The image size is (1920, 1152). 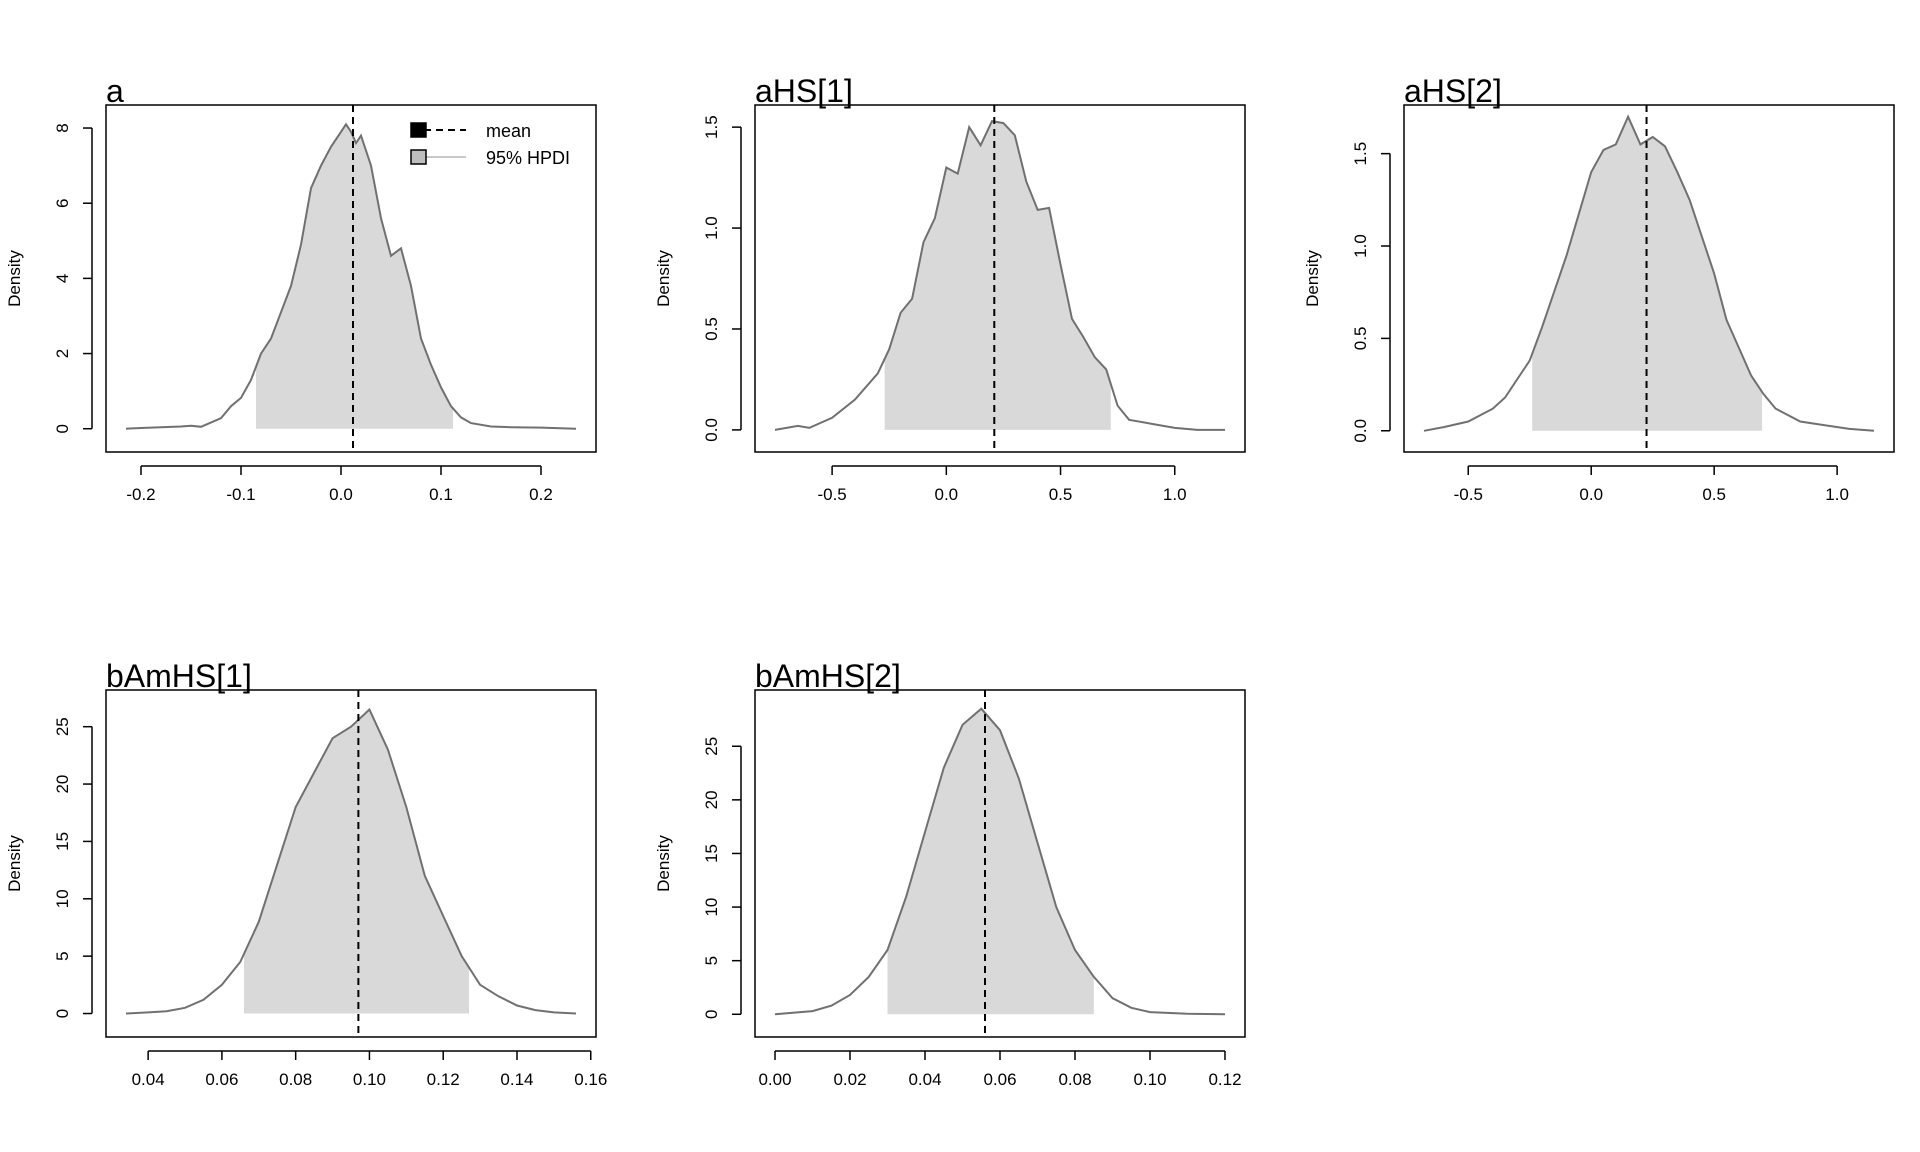 I want to click on x-tick-label: -0.1, so click(x=240, y=494).